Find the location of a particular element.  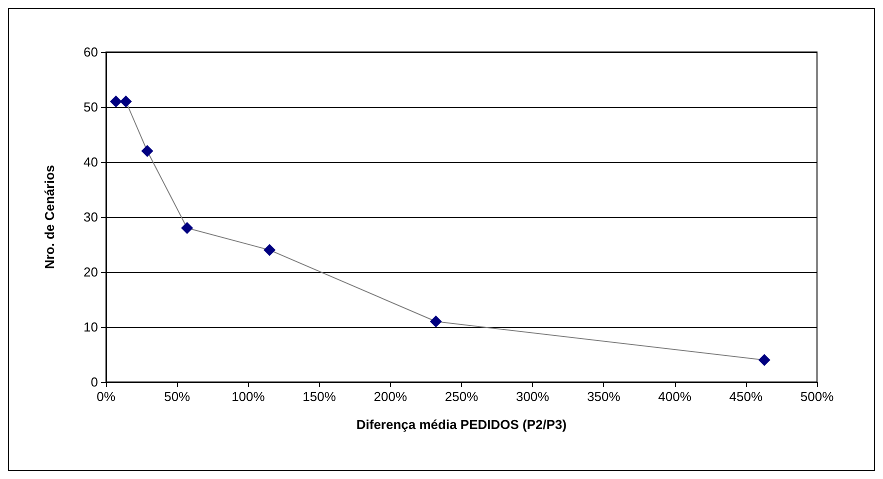

y-tick-label: 50 is located at coordinates (91, 107).